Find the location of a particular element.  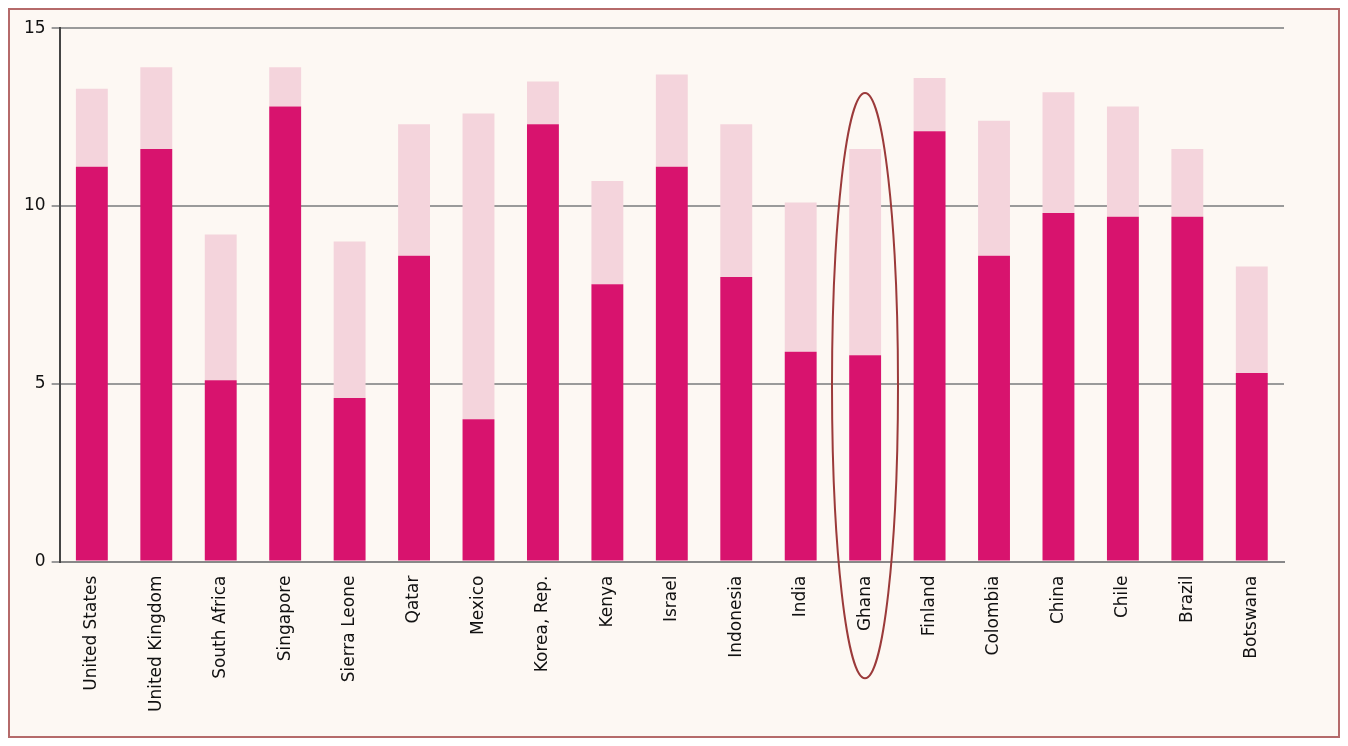

x-tick-label: South Africa is located at coordinates (219, 627).